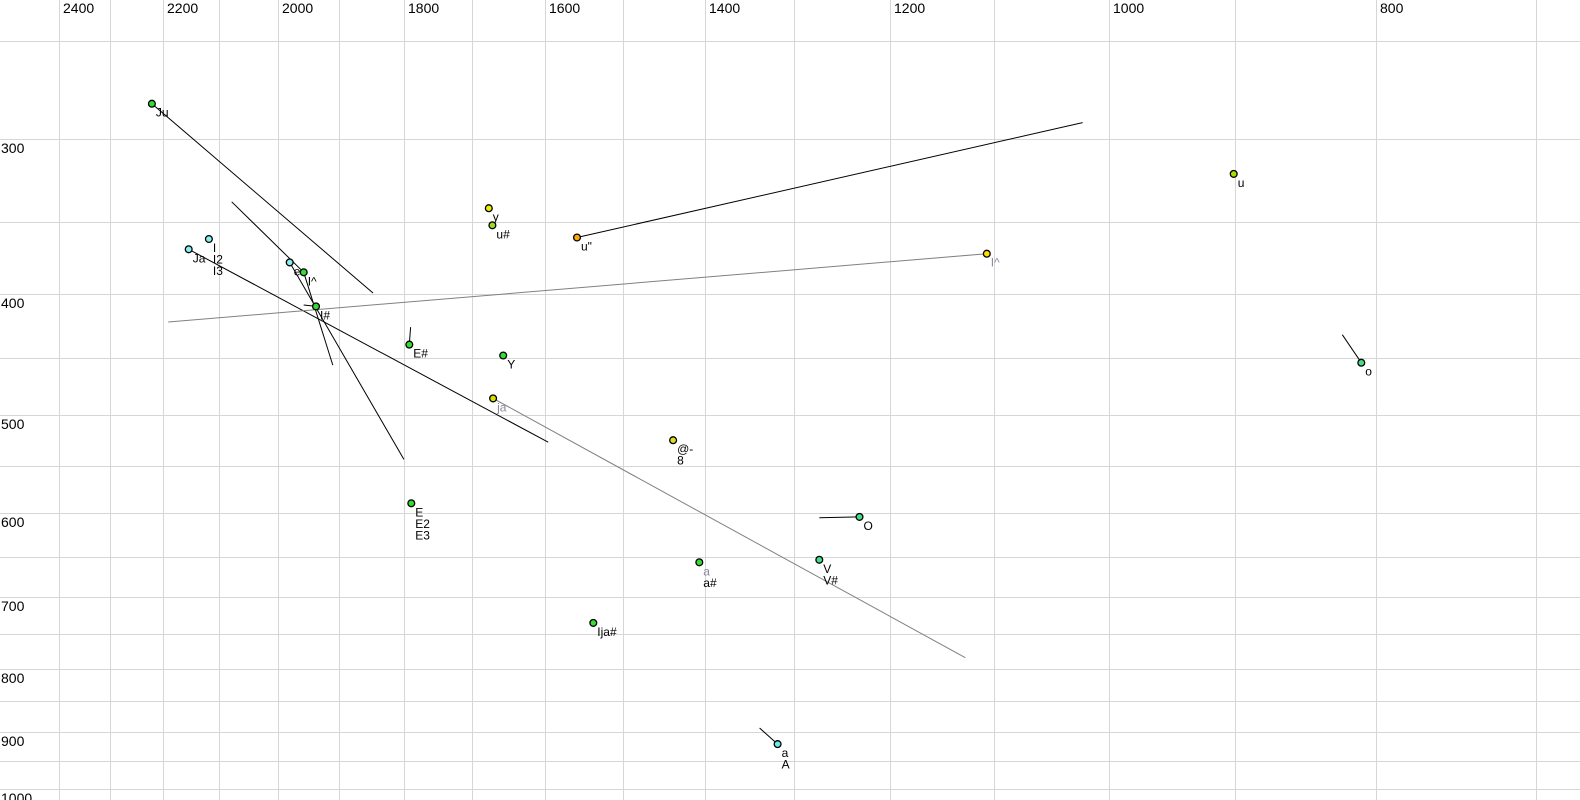  Describe the element at coordinates (13, 741) in the screenshot. I see `y-axis-tick-label: 900` at that location.